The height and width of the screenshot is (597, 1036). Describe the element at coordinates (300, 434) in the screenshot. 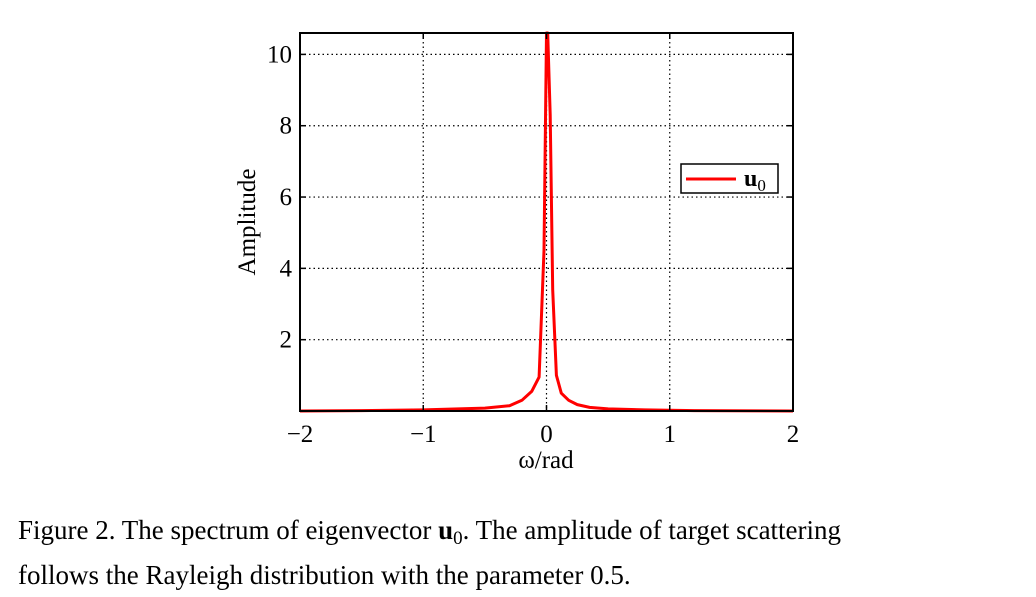

I see `x-tick-label: −2` at that location.